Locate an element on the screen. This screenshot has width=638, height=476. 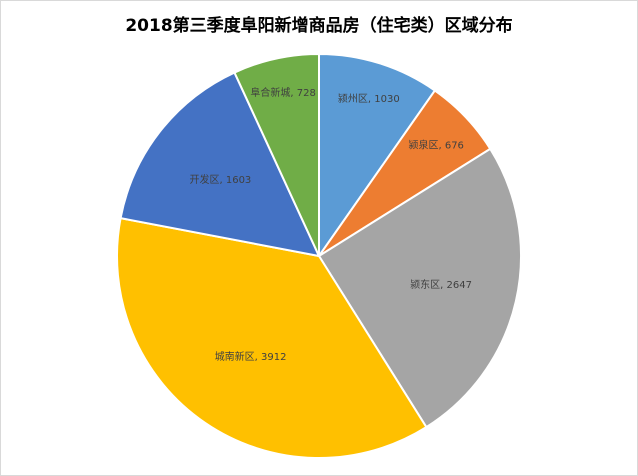
pie-slice-label-3: 颍东区, 2647 is located at coordinates (441, 284).